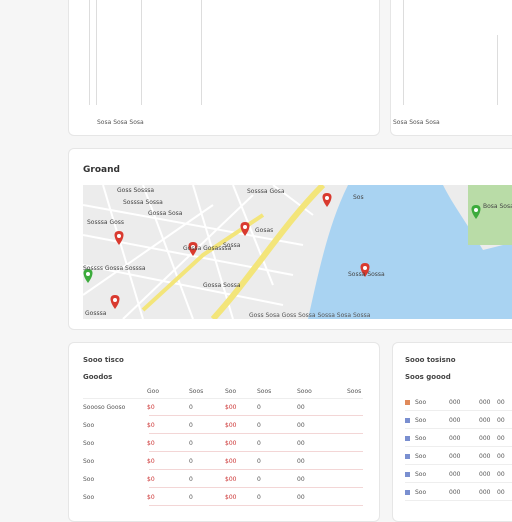 This screenshot has height=522, width=512. I want to click on map-label: Goss Sosssa, so click(135, 190).